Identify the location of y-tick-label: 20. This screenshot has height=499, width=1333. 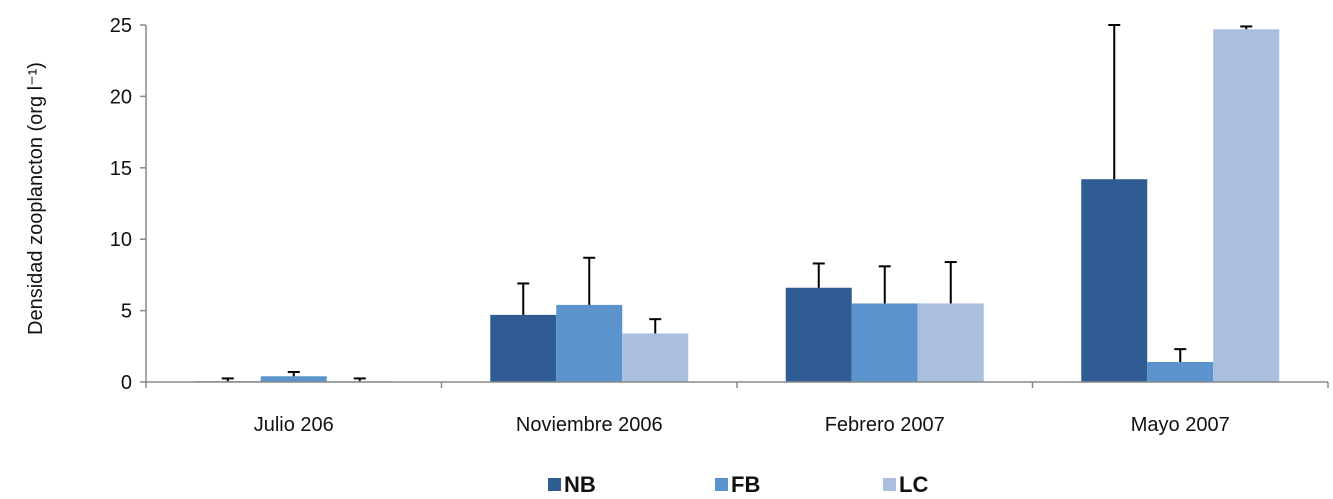
(121, 97).